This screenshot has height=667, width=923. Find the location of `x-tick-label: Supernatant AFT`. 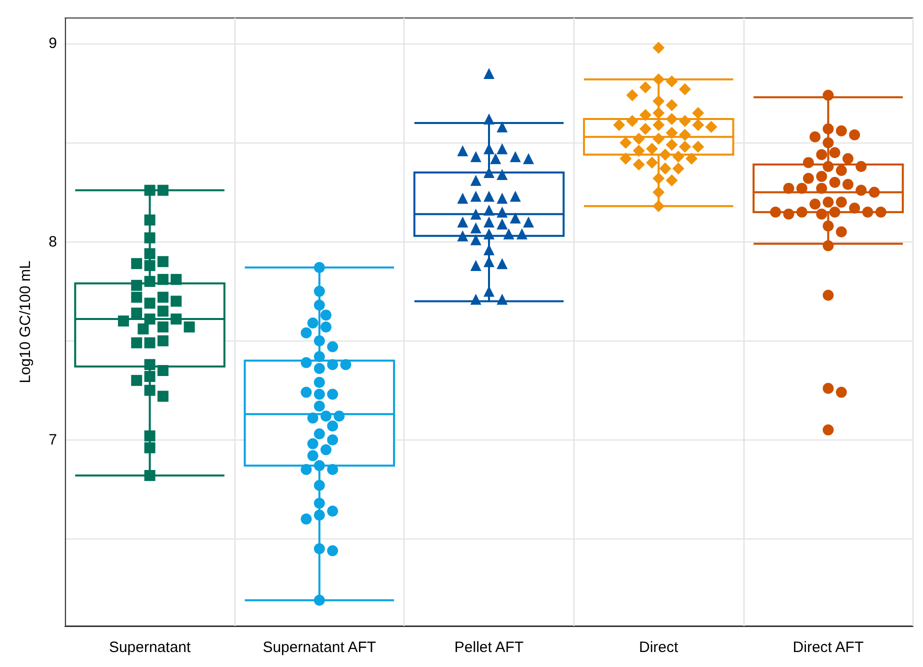

x-tick-label: Supernatant AFT is located at coordinates (319, 647).